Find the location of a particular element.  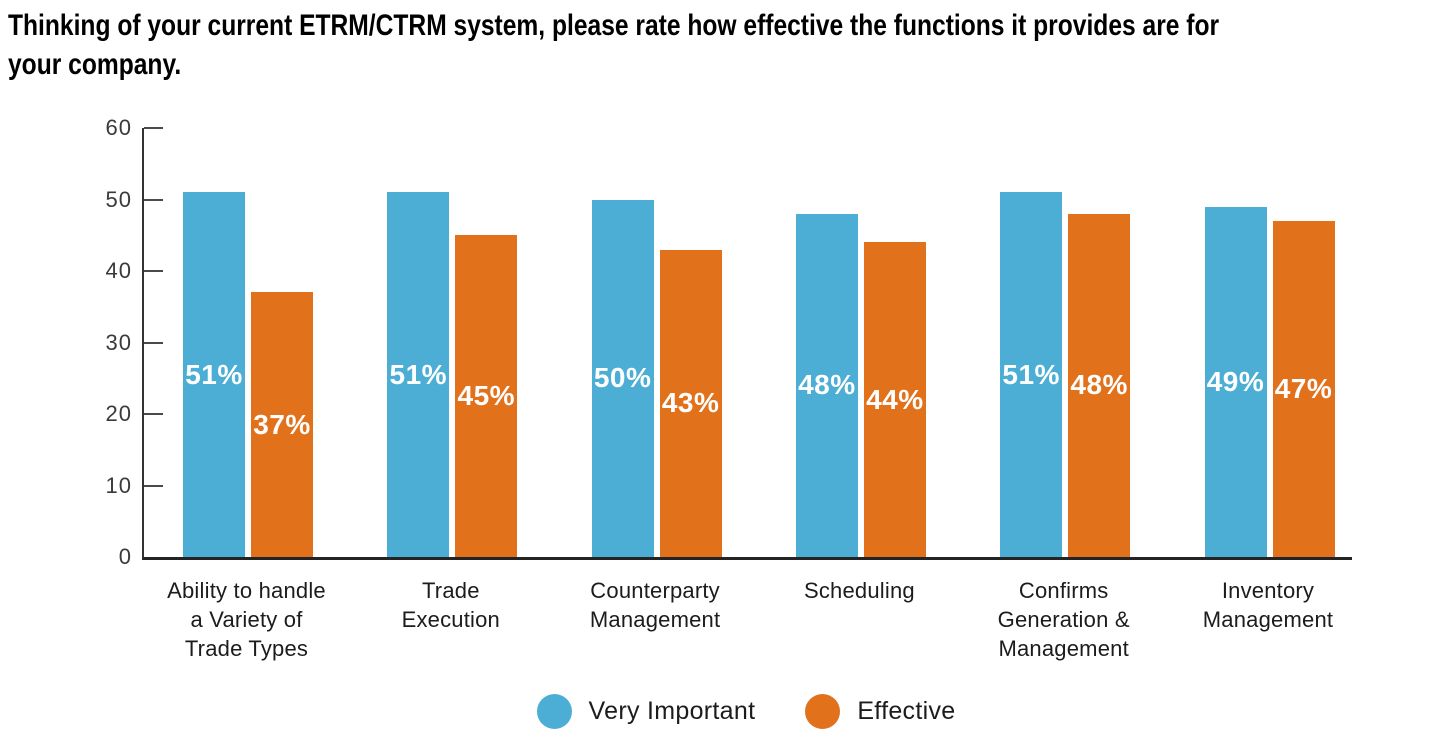

bar-effective: 37% is located at coordinates (282, 424).